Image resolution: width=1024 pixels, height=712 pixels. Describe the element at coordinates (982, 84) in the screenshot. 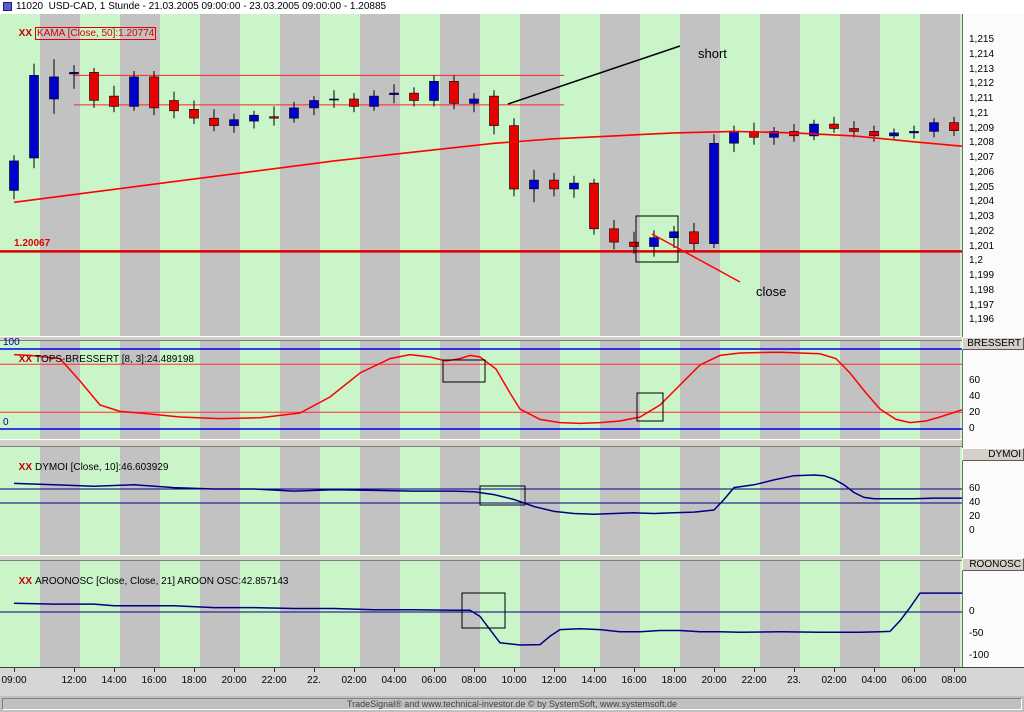

I see `price-axis-label: 1,212` at that location.